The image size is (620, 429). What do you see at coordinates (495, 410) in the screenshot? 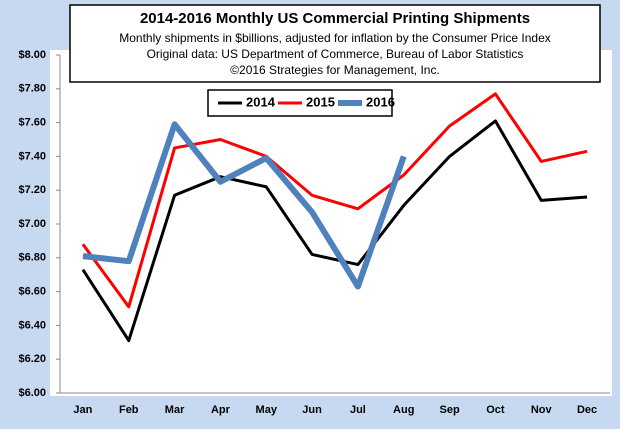
I see `x-tick-label: Oct` at bounding box center [495, 410].